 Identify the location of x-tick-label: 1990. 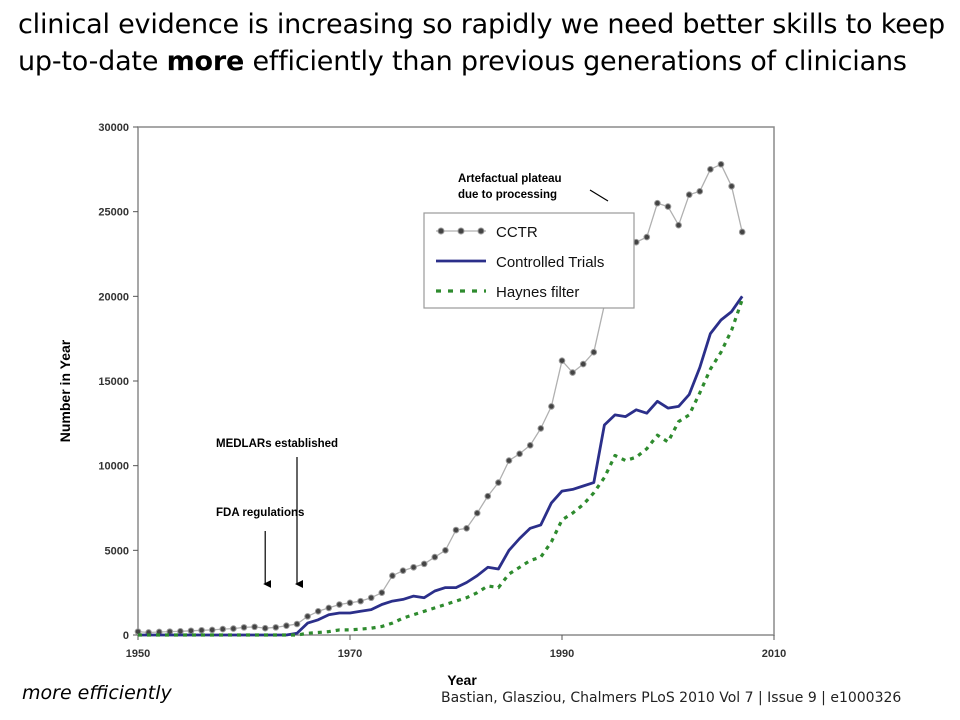
(562, 654).